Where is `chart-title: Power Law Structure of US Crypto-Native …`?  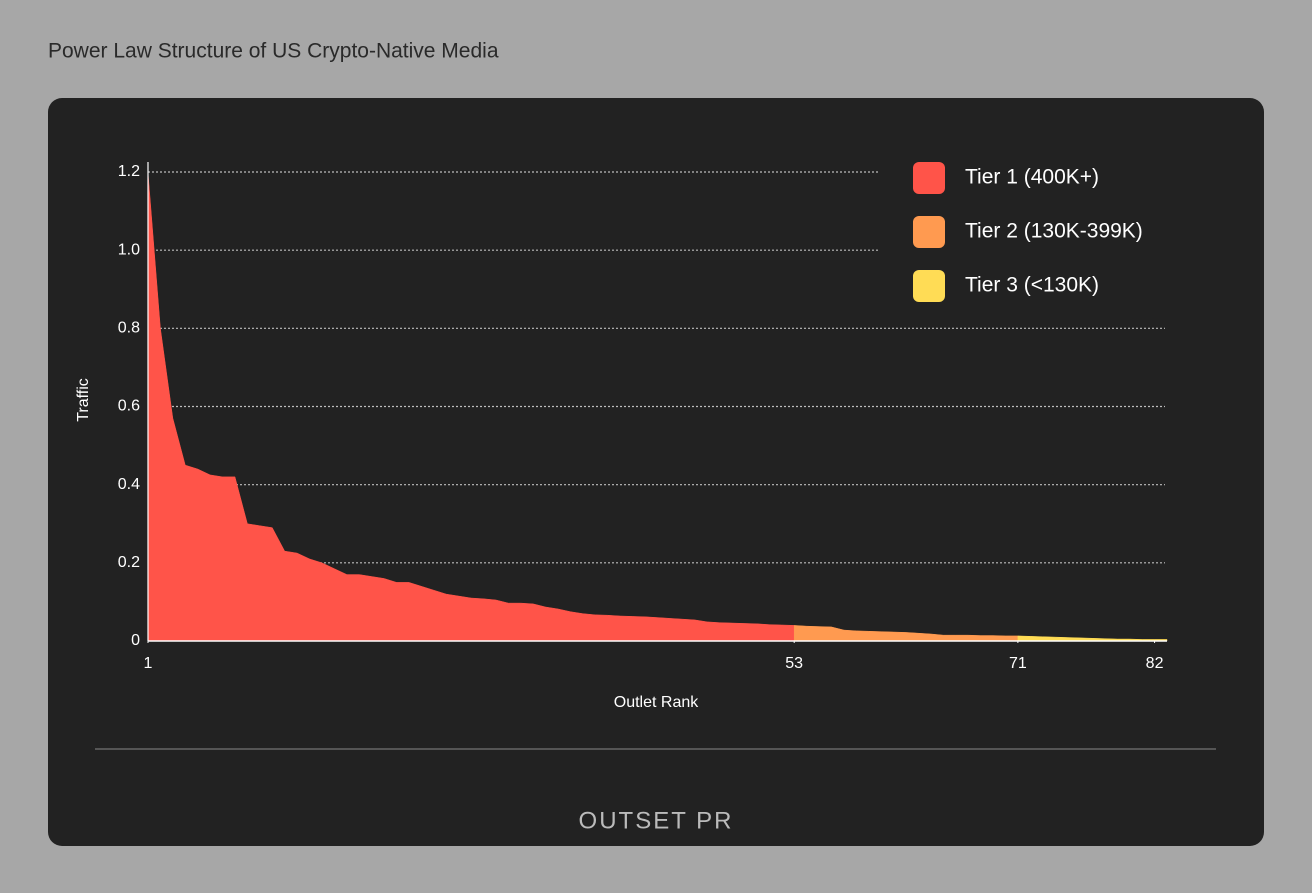 chart-title: Power Law Structure of US Crypto-Native … is located at coordinates (273, 51).